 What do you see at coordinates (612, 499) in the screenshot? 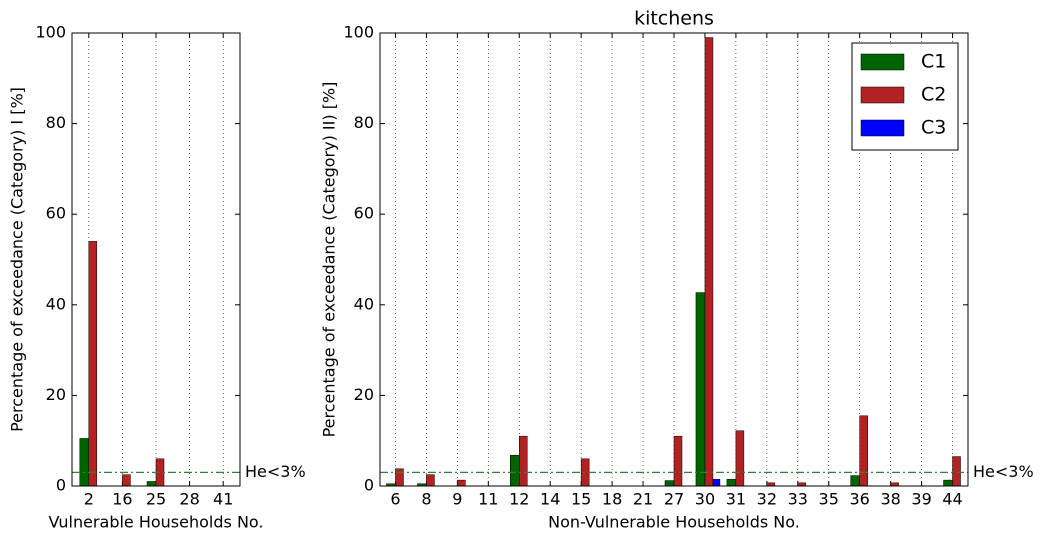
I see `x-tick-label: 18` at bounding box center [612, 499].